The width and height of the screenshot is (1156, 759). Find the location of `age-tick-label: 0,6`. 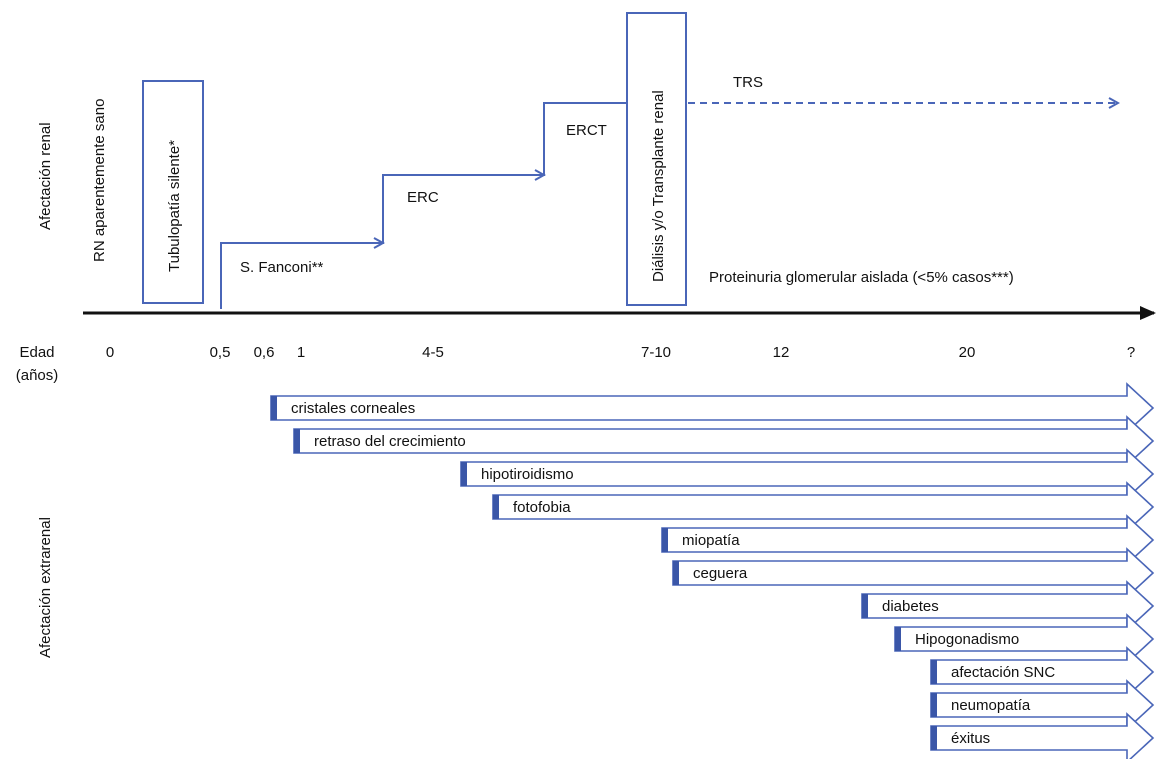

age-tick-label: 0,6 is located at coordinates (264, 352).